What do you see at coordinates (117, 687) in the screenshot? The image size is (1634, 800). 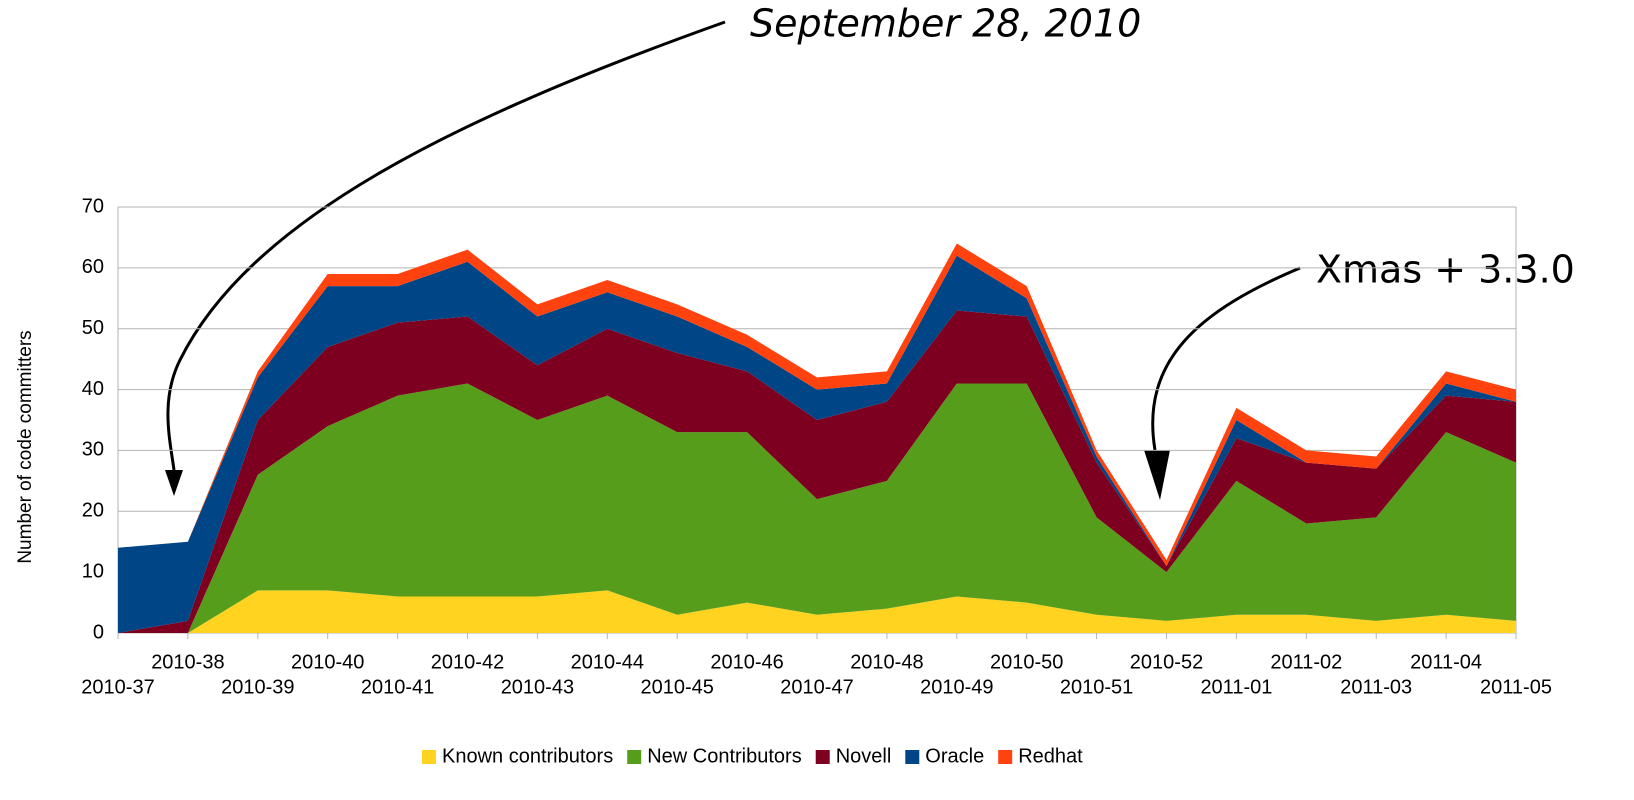 I see `x-tick-label: 2010-37` at bounding box center [117, 687].